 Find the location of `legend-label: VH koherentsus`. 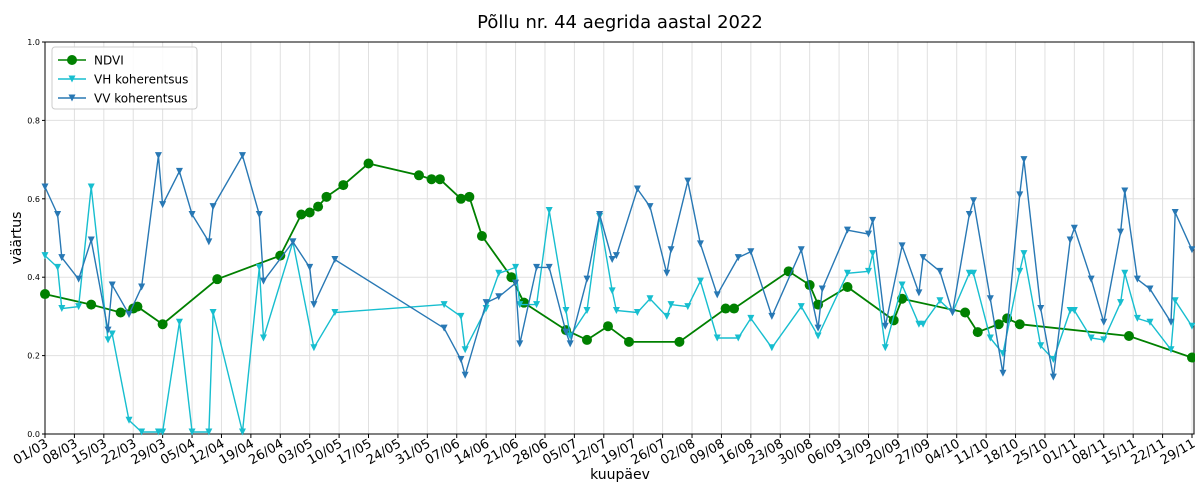

legend-label: VH koherentsus is located at coordinates (141, 80).